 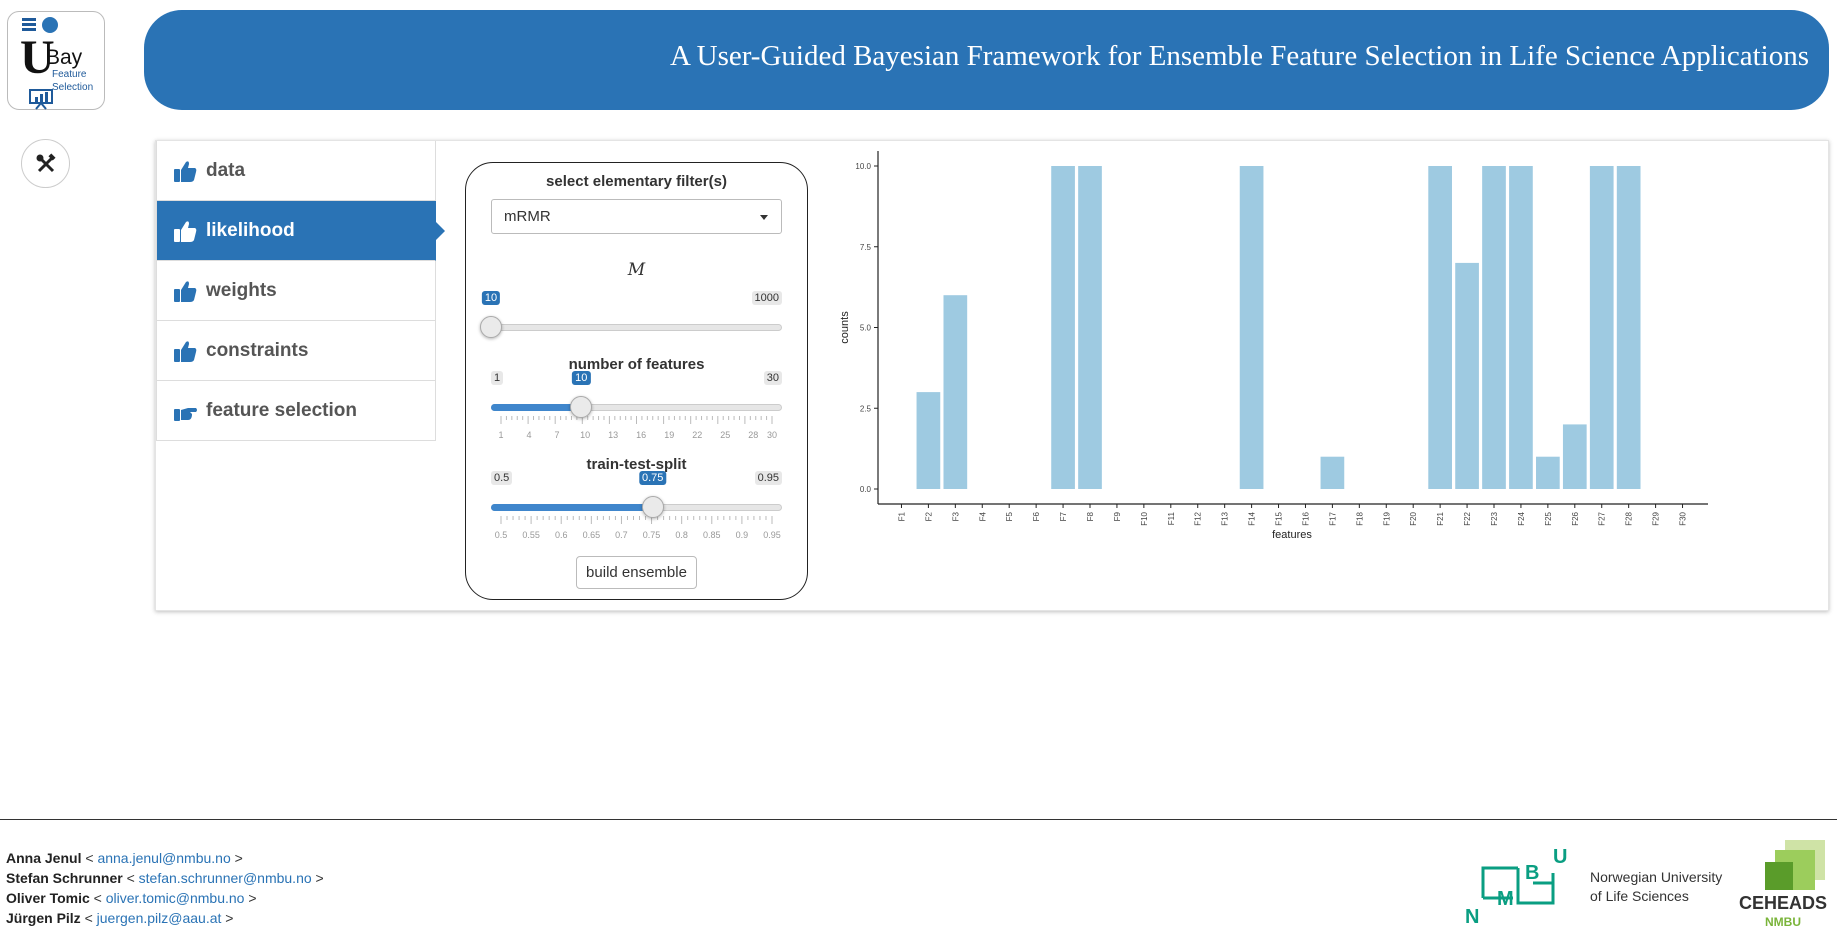 What do you see at coordinates (1467, 518) in the screenshot?
I see `x-tick-label: F22` at bounding box center [1467, 518].